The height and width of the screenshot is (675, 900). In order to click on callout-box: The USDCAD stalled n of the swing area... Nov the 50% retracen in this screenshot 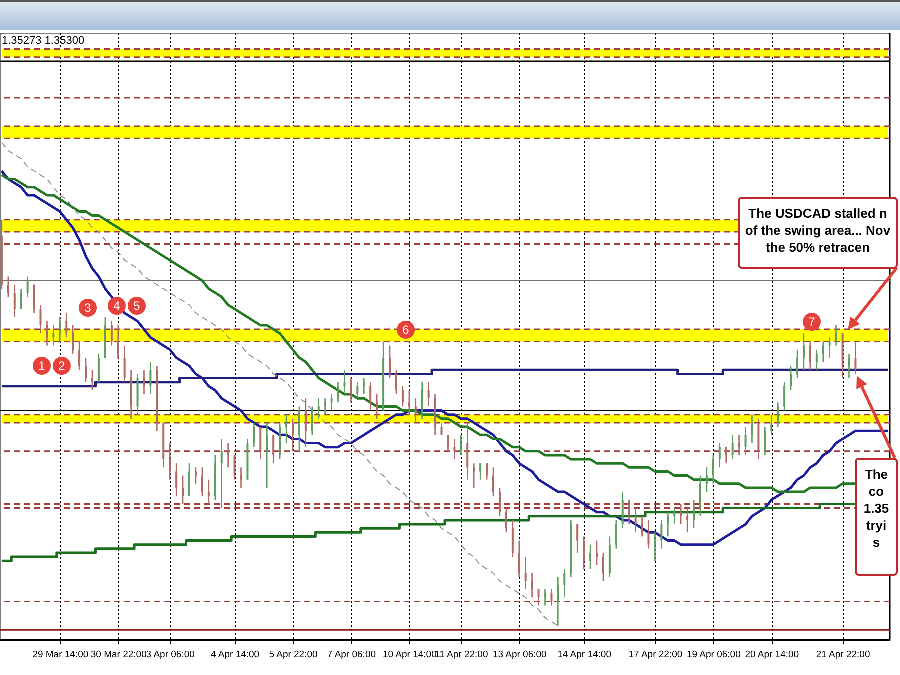, I will do `click(818, 233)`.